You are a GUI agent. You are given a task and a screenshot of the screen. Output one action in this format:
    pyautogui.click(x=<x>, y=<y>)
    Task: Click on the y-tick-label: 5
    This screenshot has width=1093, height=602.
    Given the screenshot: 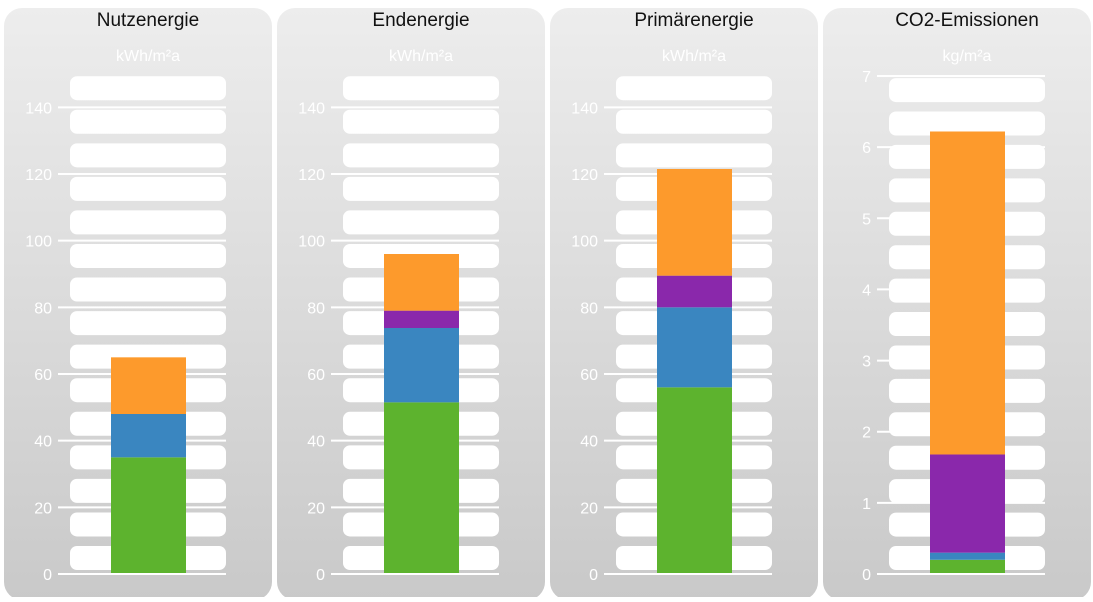 What is the action you would take?
    pyautogui.click(x=866, y=219)
    